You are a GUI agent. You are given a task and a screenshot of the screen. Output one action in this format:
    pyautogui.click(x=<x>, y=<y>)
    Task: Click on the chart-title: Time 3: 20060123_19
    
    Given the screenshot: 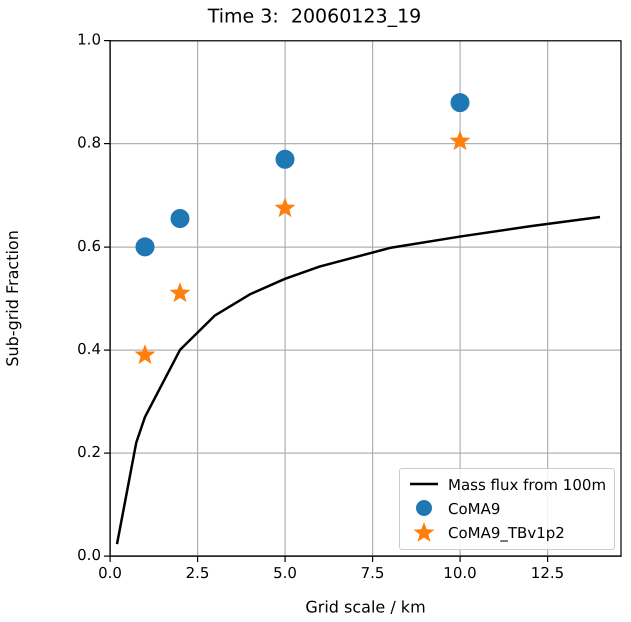 What is the action you would take?
    pyautogui.click(x=314, y=16)
    